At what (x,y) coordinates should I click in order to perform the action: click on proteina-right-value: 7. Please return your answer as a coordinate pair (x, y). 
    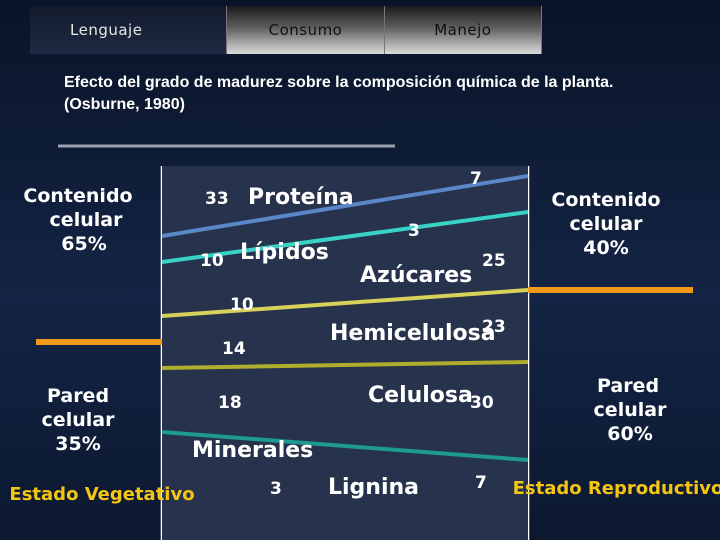
    Looking at the image, I should click on (476, 179).